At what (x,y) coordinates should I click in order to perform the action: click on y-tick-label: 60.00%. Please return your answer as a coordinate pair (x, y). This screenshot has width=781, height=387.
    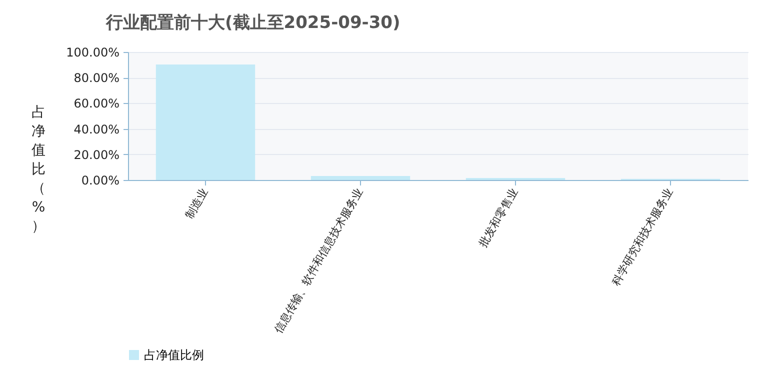
    Looking at the image, I should click on (97, 103).